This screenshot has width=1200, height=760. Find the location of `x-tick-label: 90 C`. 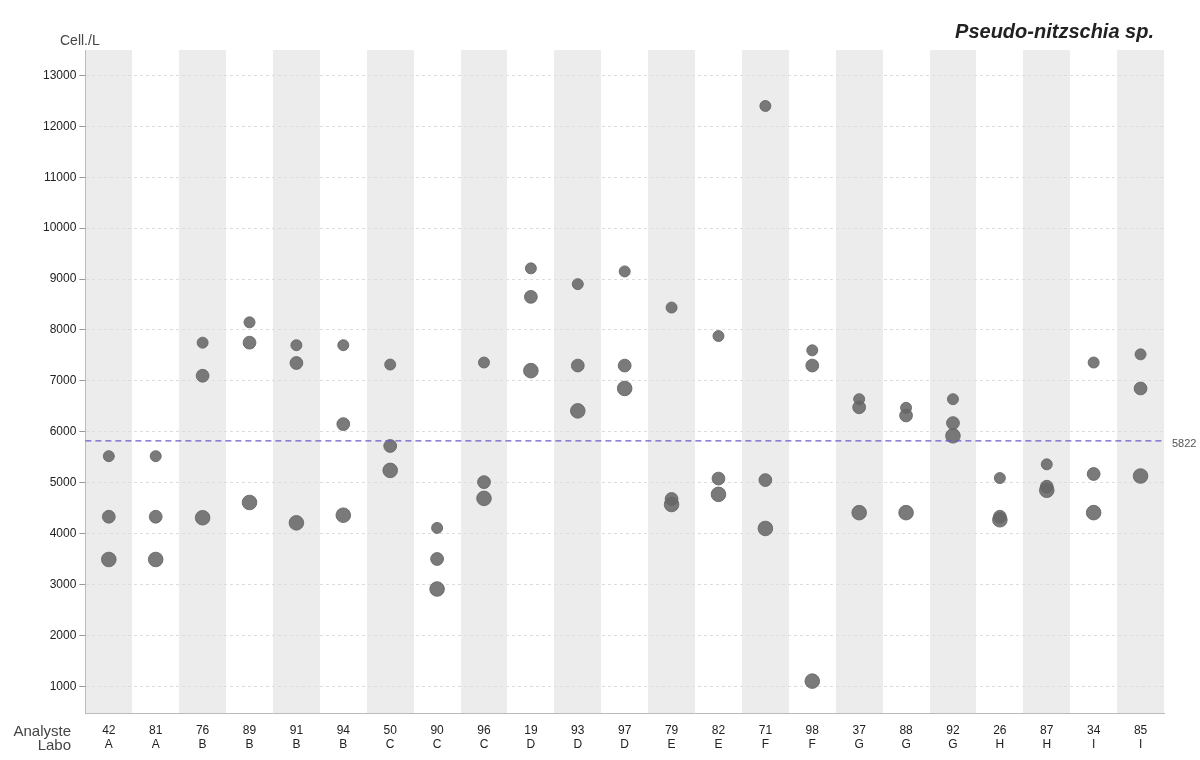

x-tick-label: 90 C is located at coordinates (437, 737).